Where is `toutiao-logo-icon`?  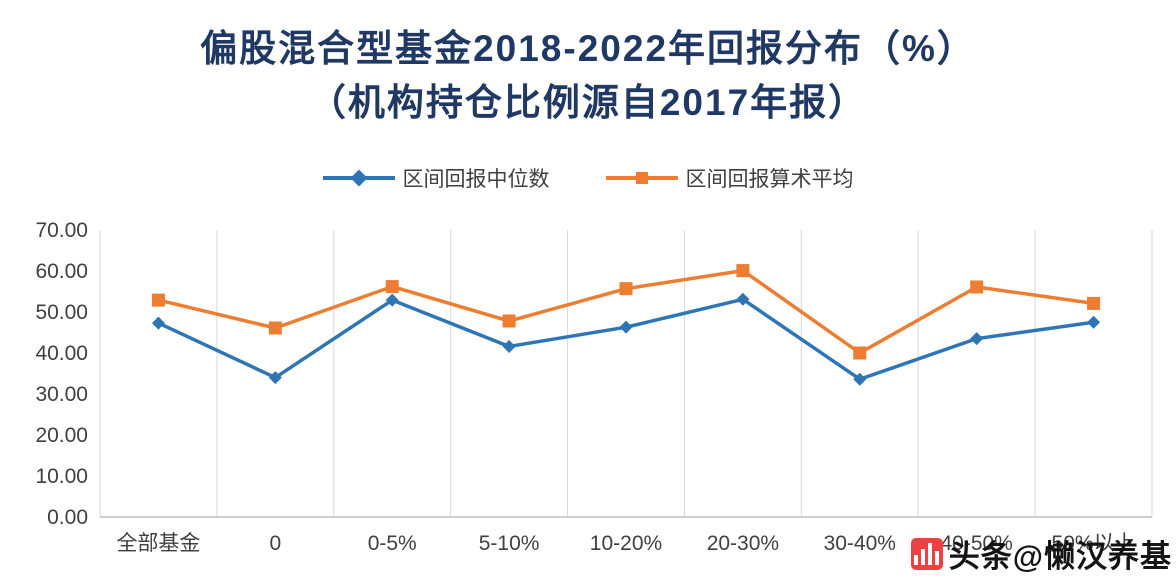
toutiao-logo-icon is located at coordinates (926, 553).